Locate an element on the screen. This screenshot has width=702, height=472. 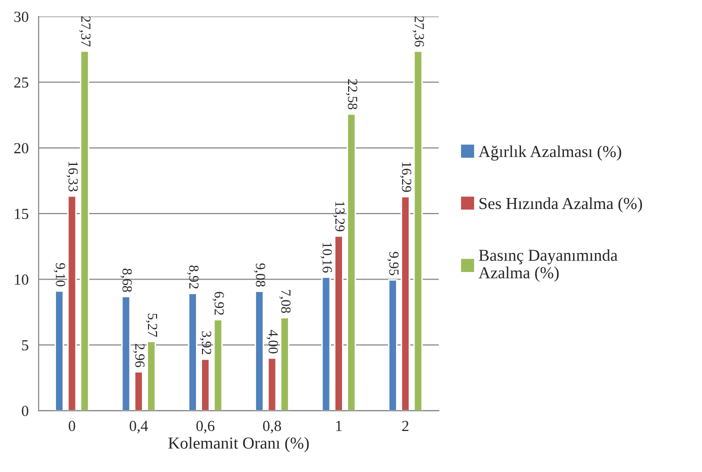
data-label: 3,92 is located at coordinates (206, 342).